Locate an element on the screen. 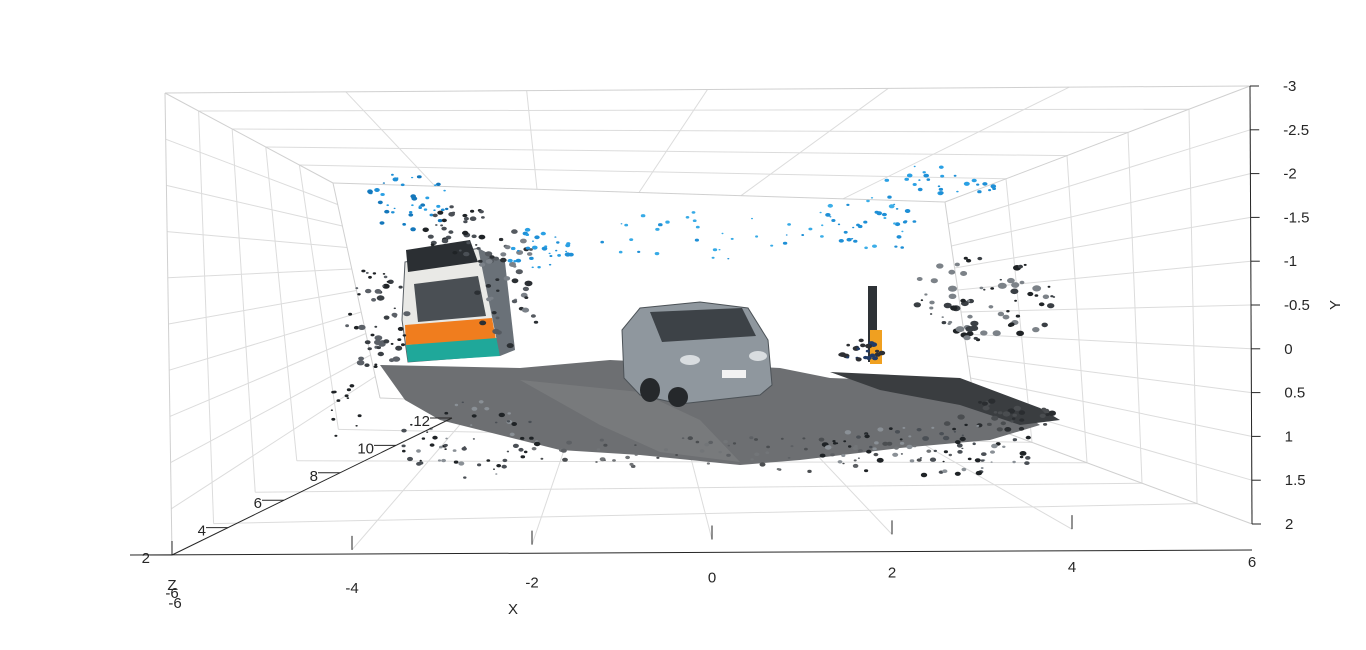  bus-teal-band is located at coordinates (453, 350).